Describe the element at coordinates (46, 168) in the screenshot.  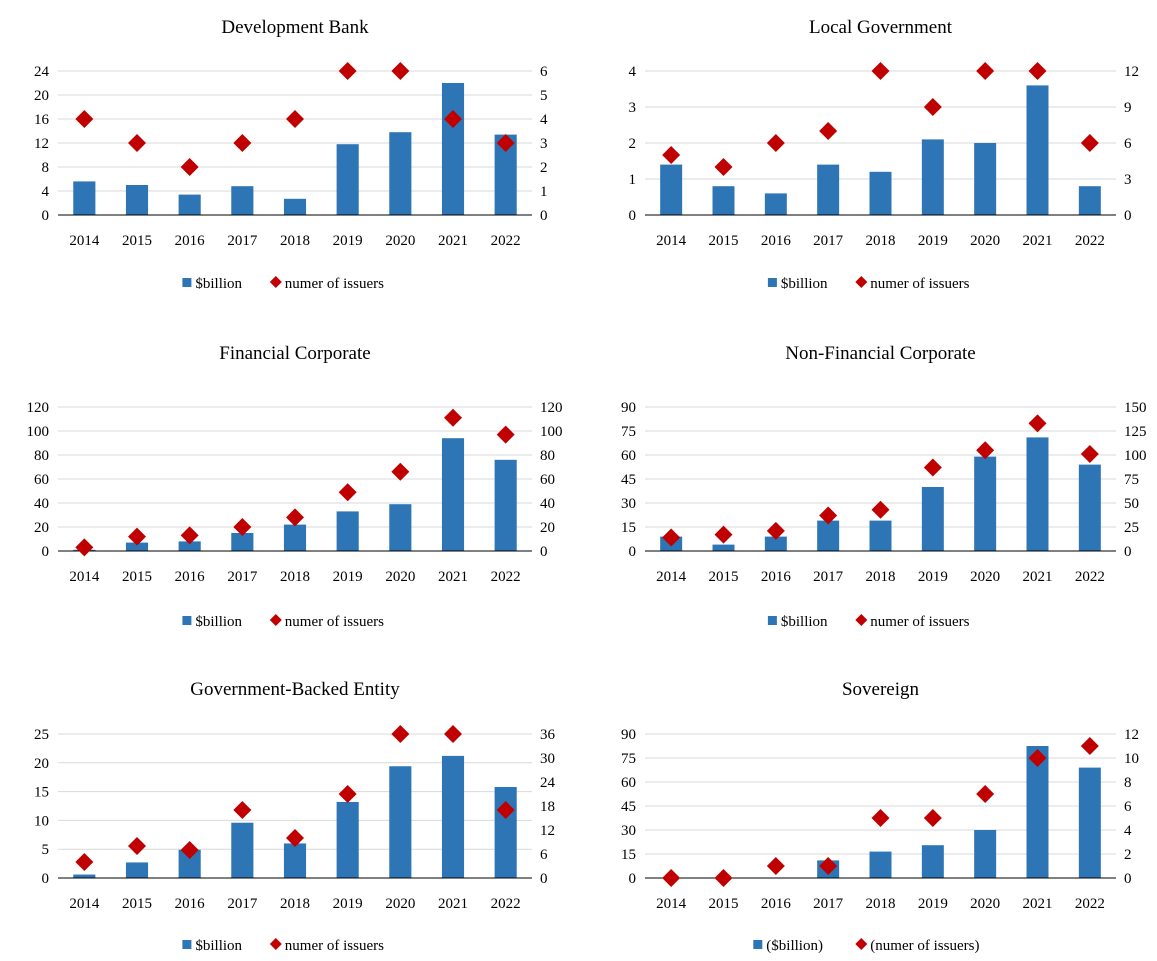
I see `left-axis-tick-label: 8` at that location.